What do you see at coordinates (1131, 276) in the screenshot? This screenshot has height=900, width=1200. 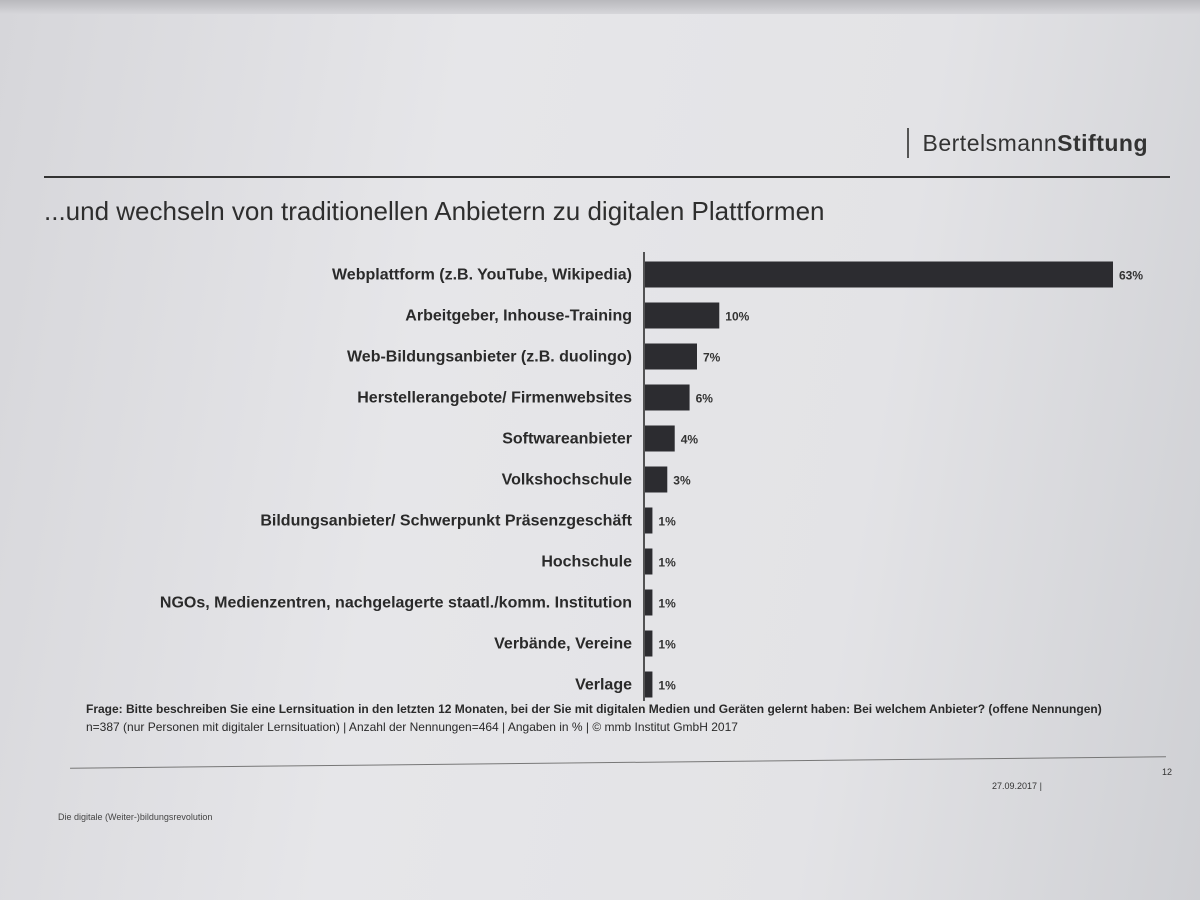 I see `value-label: 63%` at bounding box center [1131, 276].